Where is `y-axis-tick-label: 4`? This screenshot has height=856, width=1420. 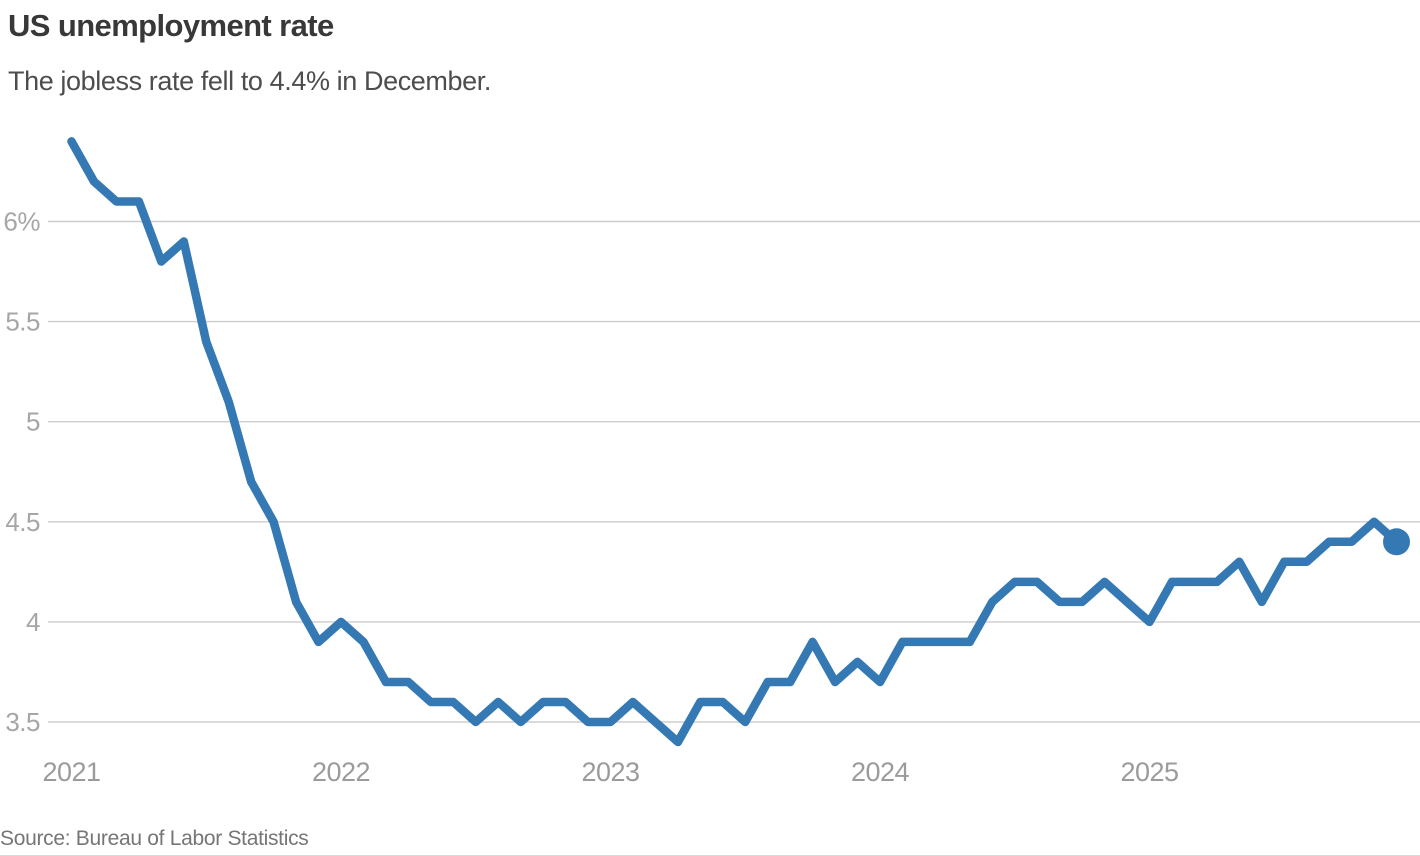
y-axis-tick-label: 4 is located at coordinates (33, 622).